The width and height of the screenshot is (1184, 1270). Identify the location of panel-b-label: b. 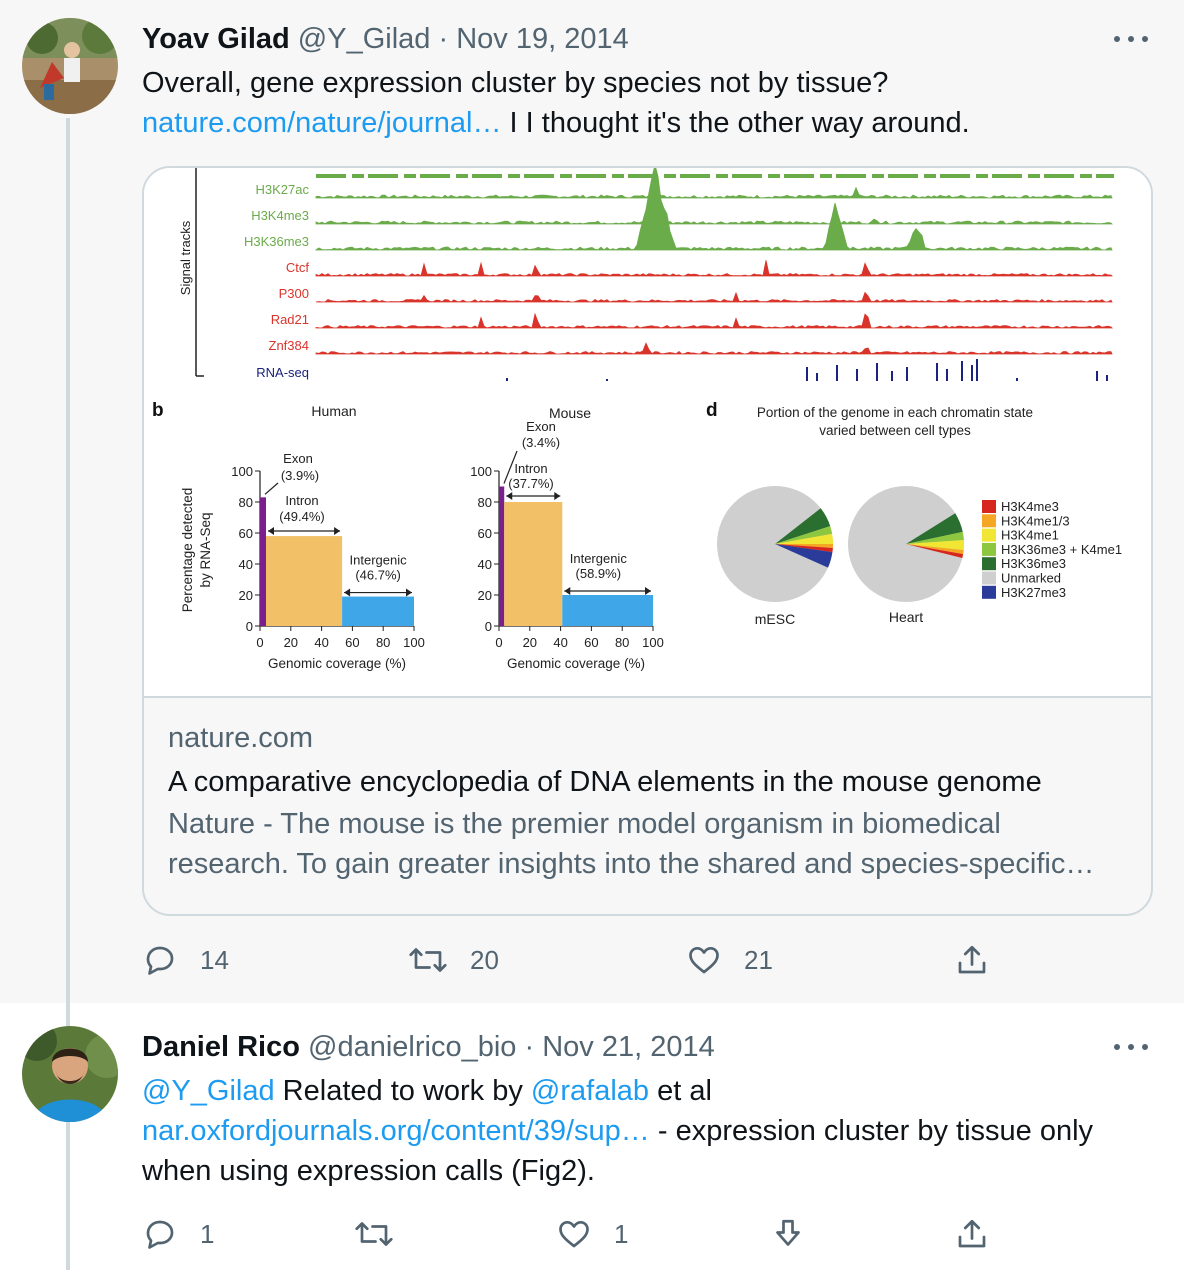
(158, 410).